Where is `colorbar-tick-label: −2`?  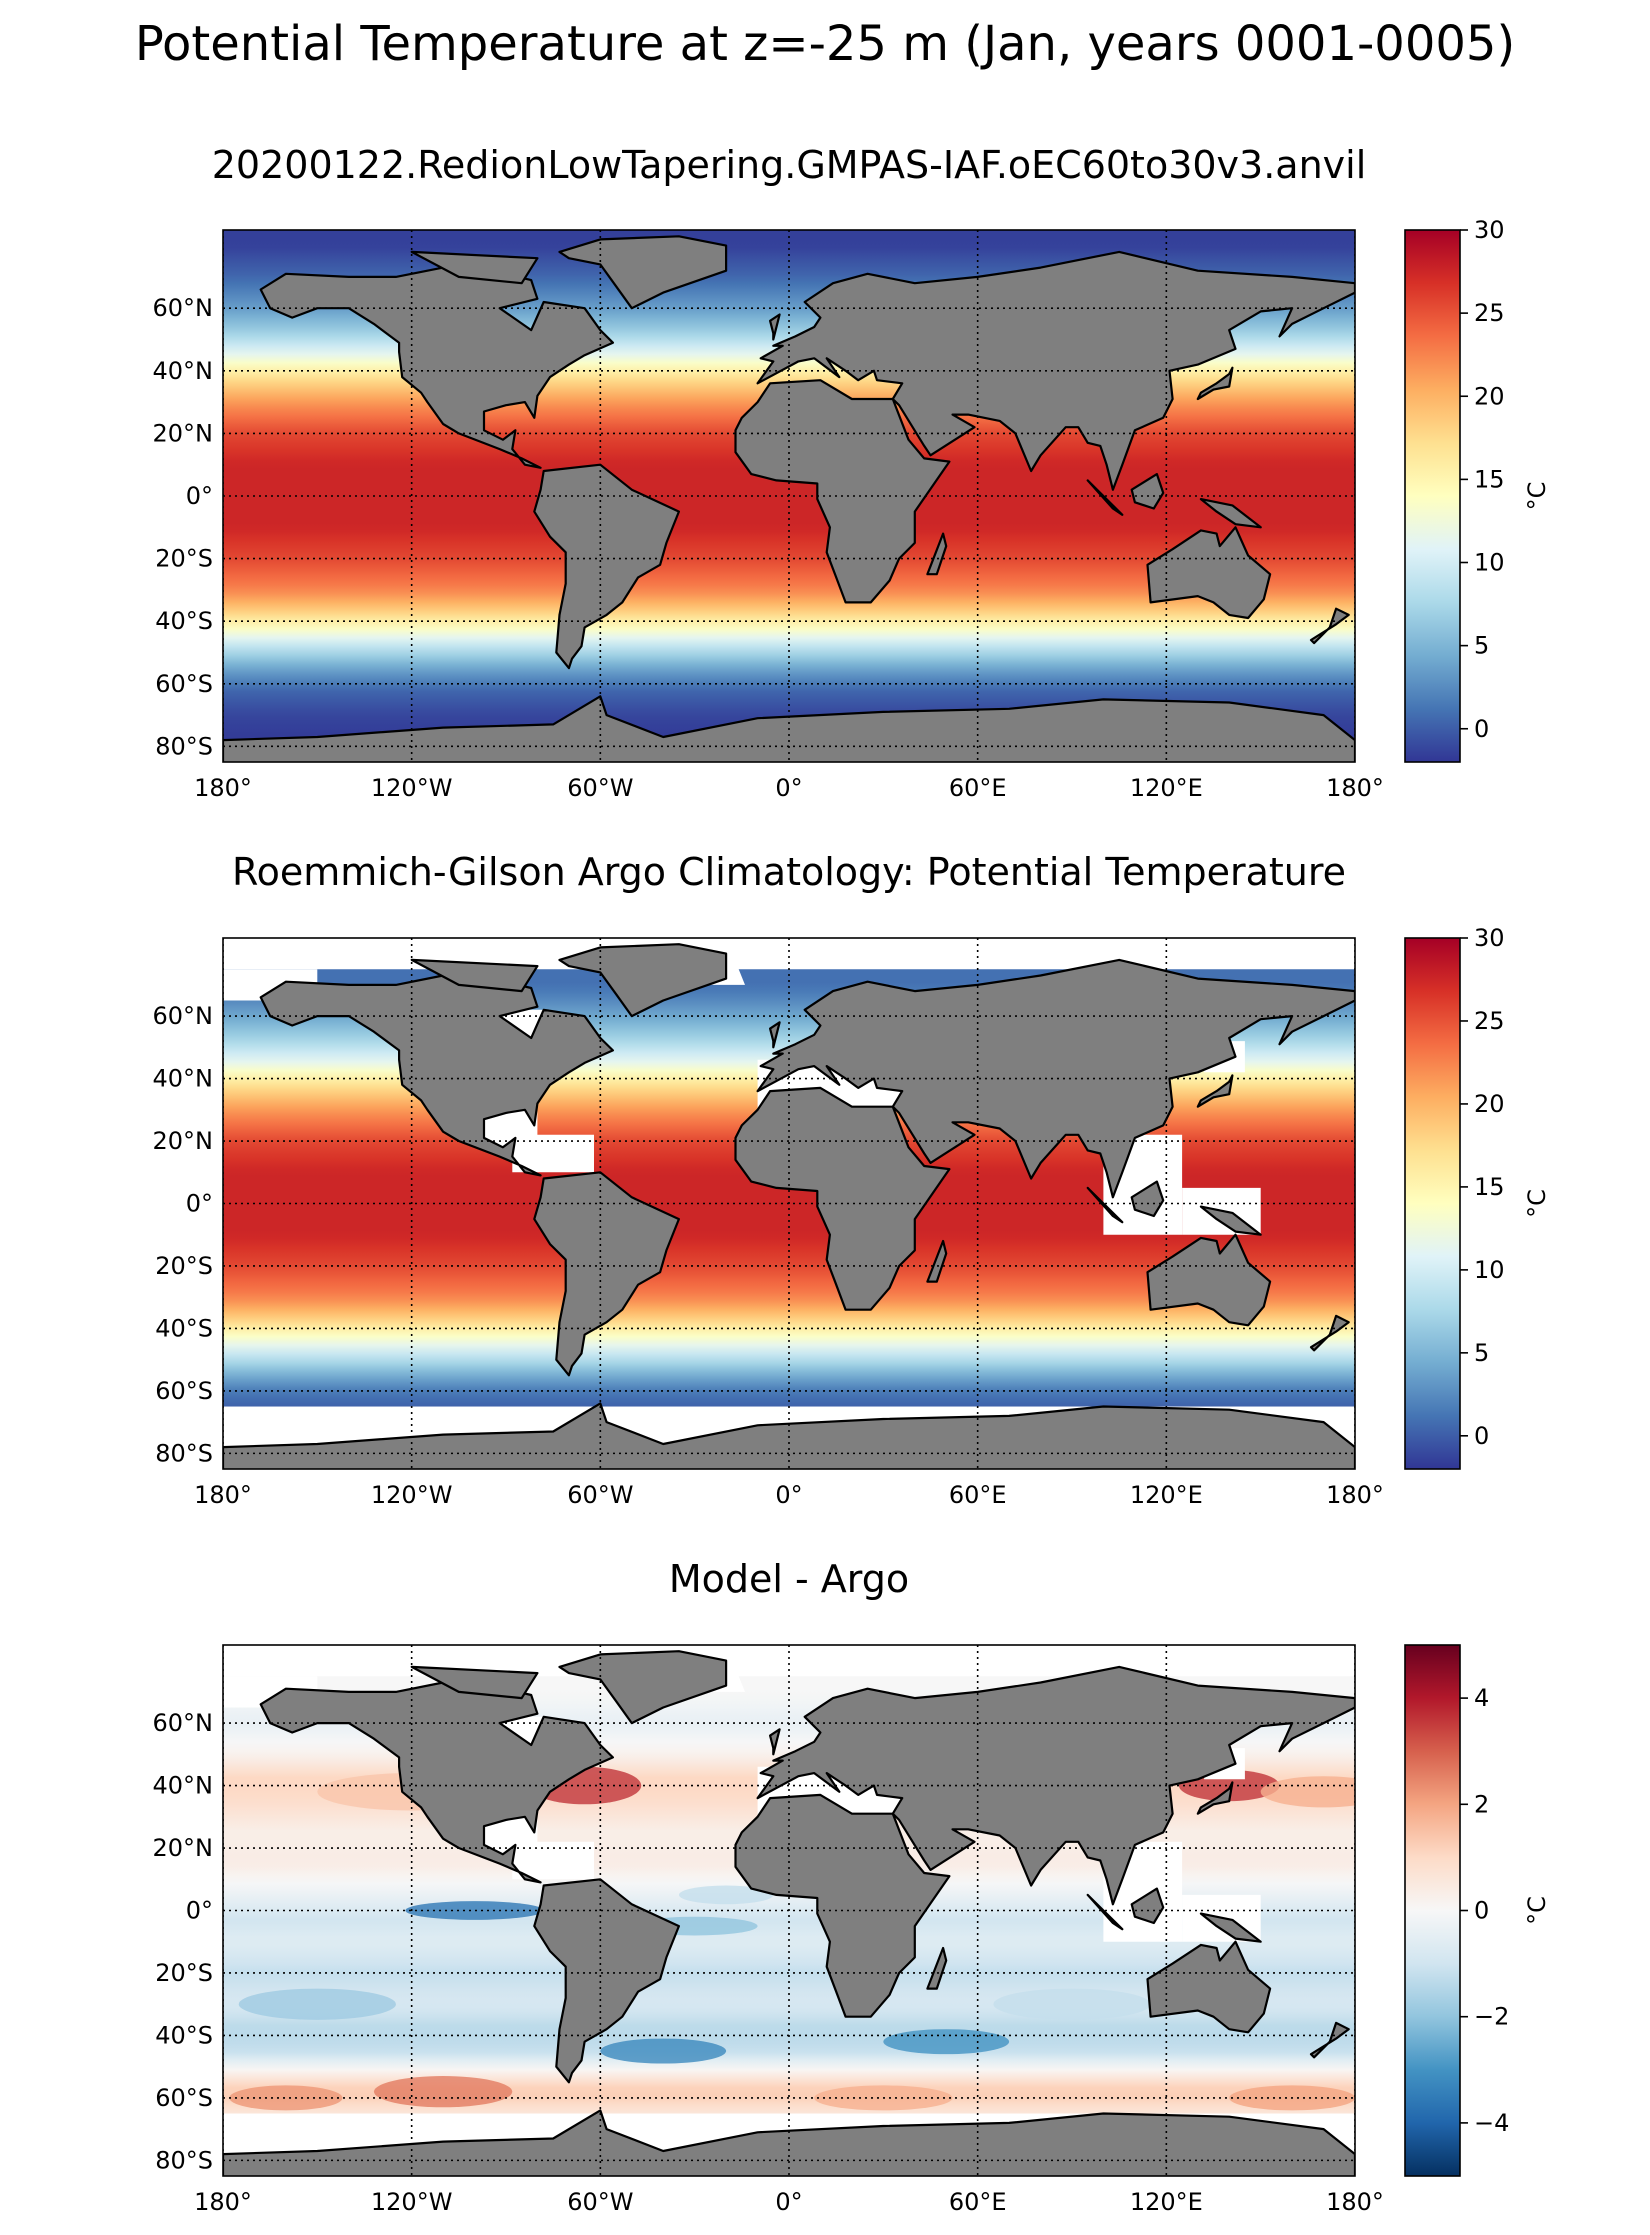 colorbar-tick-label: −2 is located at coordinates (1491, 2017).